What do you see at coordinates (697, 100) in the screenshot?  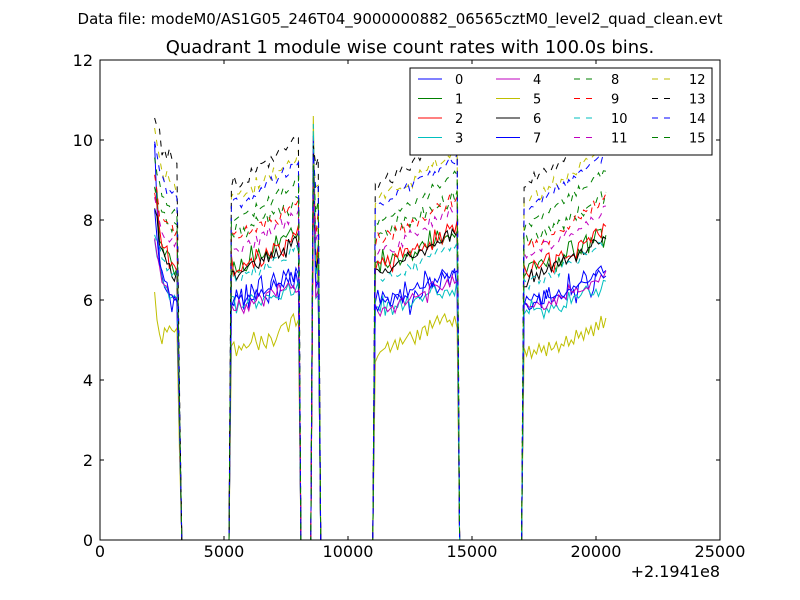 I see `legend-label-13: 13` at bounding box center [697, 100].